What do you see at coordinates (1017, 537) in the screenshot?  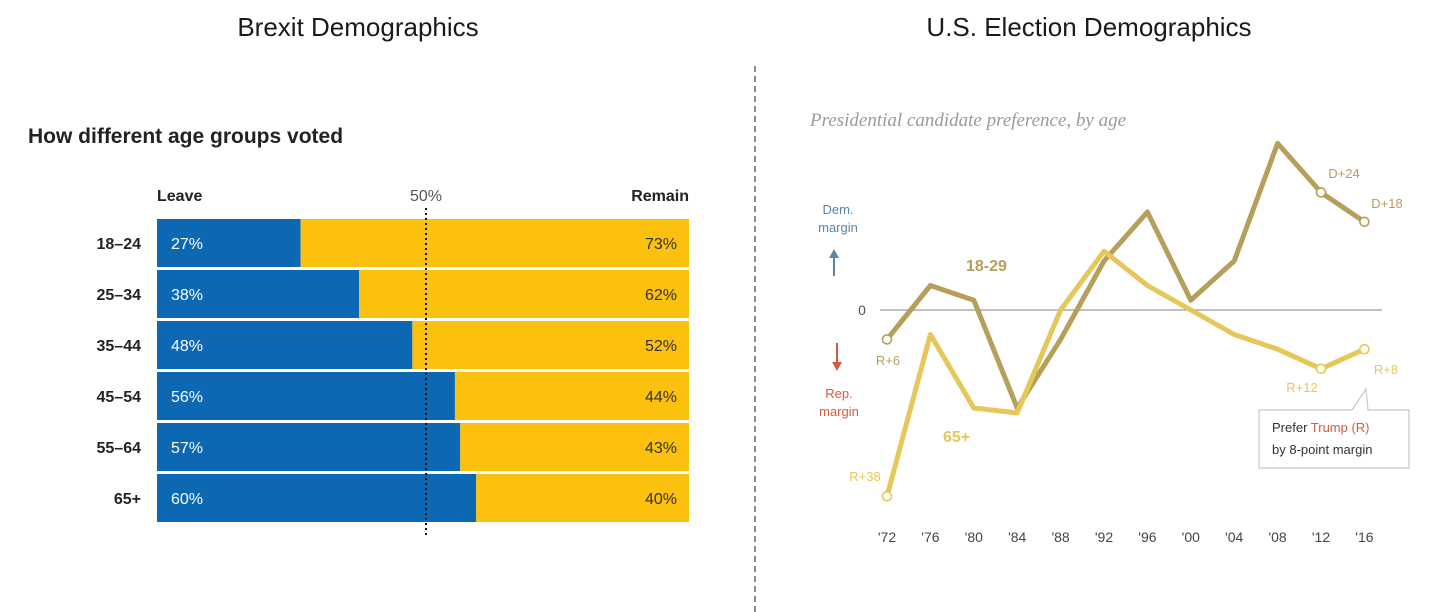 I see `x-tick-label: '84` at bounding box center [1017, 537].